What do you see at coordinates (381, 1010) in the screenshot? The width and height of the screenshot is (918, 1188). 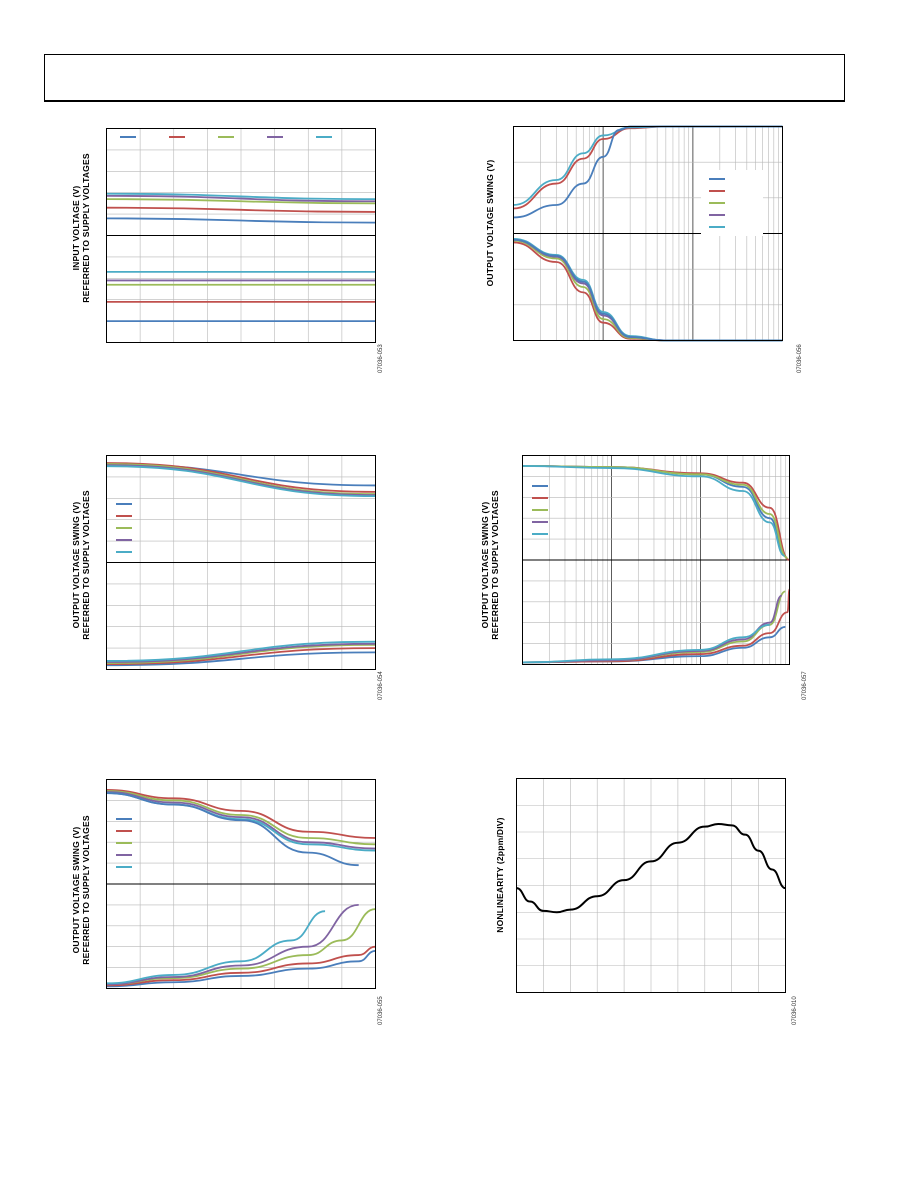 I see `figure-id-055: 07036-055` at bounding box center [381, 1010].